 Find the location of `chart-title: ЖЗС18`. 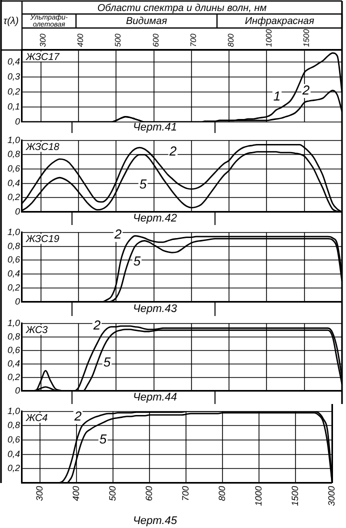

chart-title: ЖЗС18 is located at coordinates (42, 148).